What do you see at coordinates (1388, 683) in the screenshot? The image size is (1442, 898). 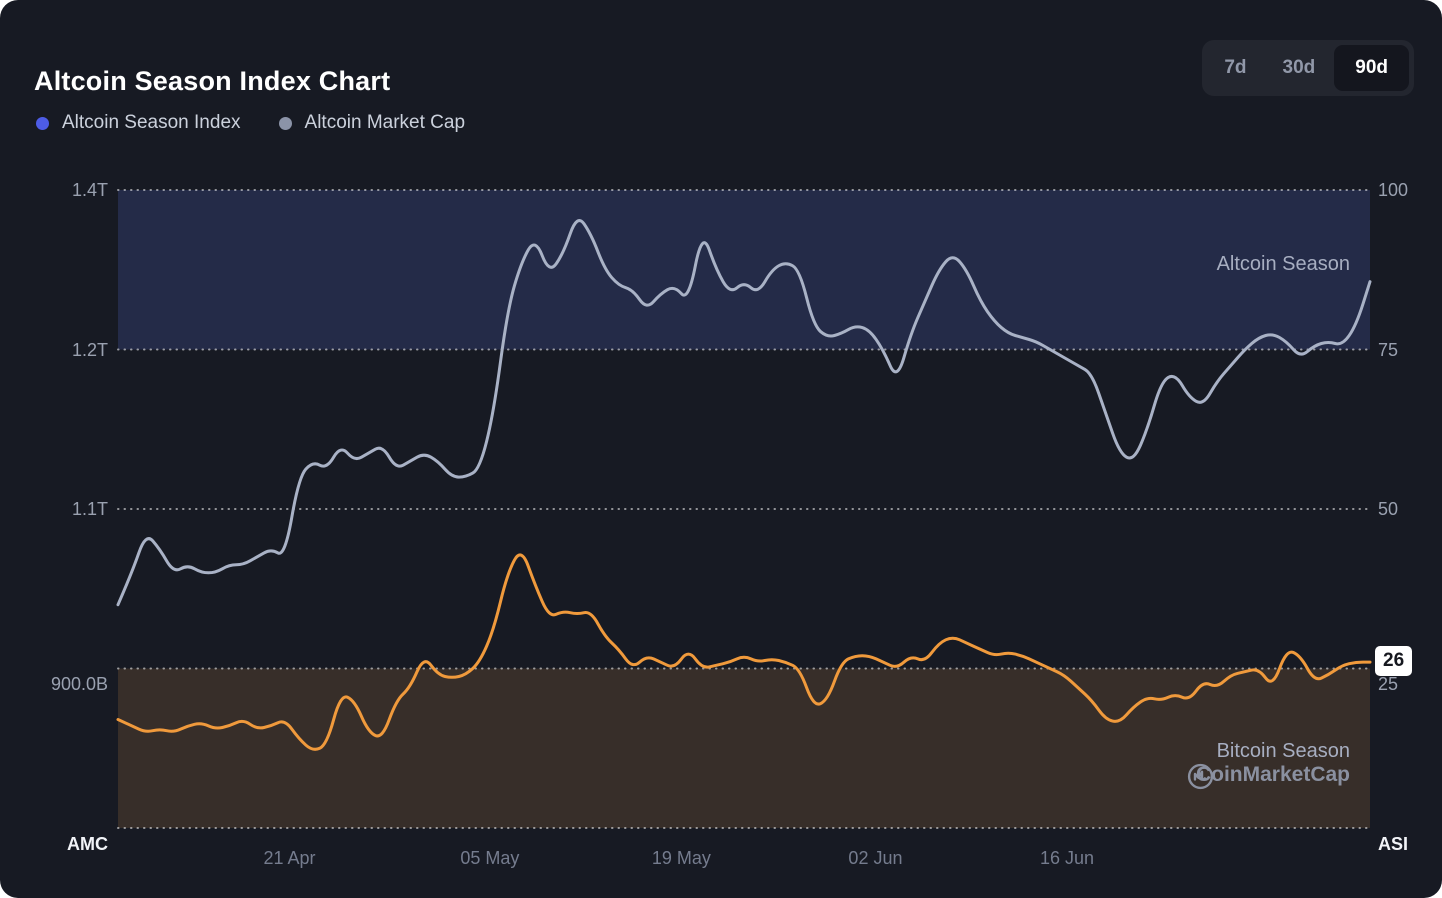 I see `y-axis-right-label-3: 25` at bounding box center [1388, 683].